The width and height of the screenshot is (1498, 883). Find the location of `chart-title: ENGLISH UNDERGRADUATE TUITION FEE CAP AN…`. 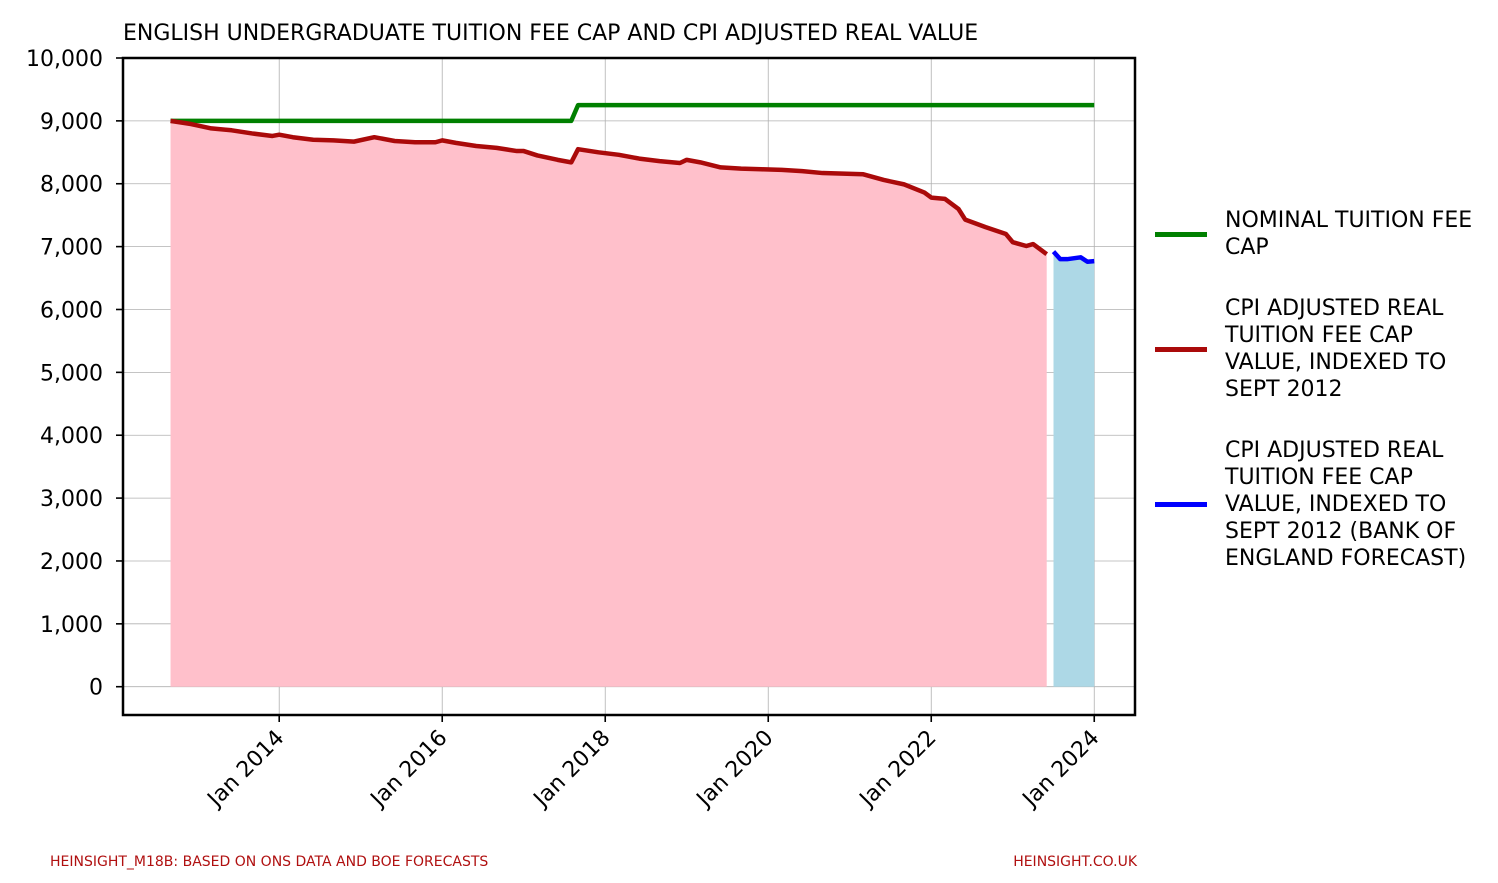

chart-title: ENGLISH UNDERGRADUATE TUITION FEE CAP AN… is located at coordinates (550, 33).